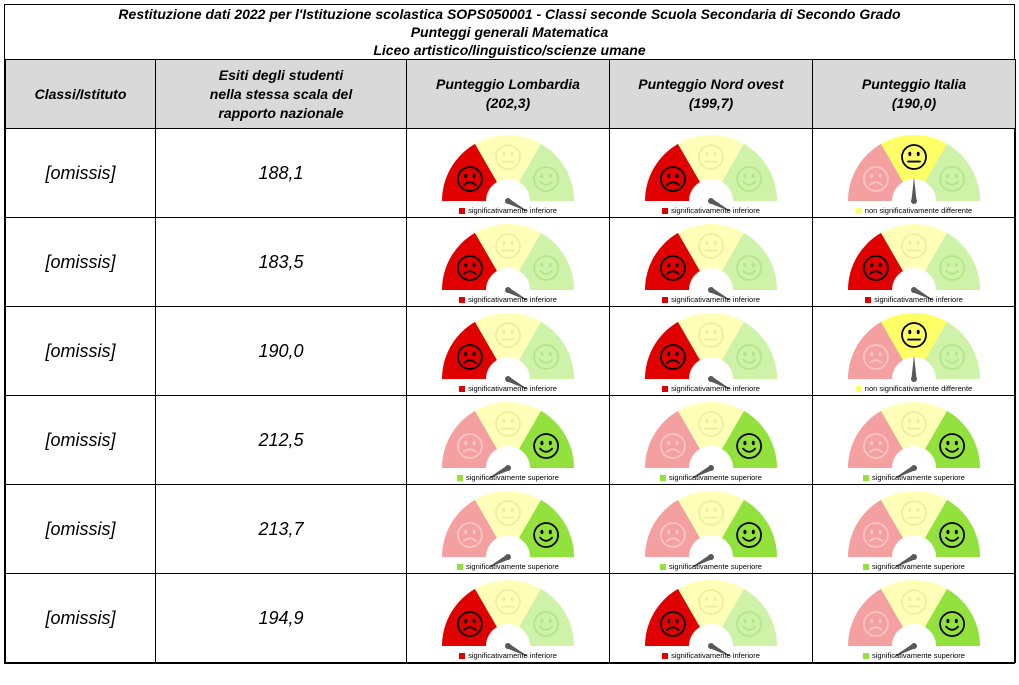 The image size is (1019, 685). I want to click on class-label: [omissis], so click(80, 351).